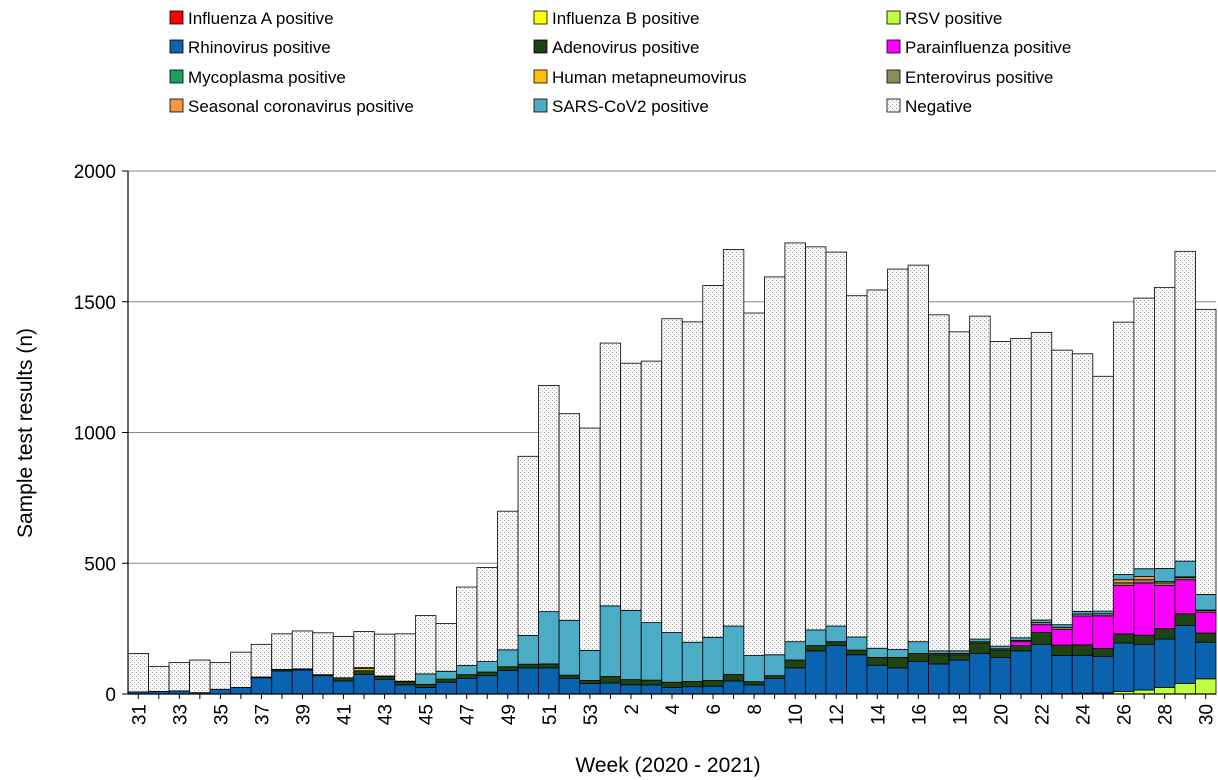 The image size is (1218, 780). What do you see at coordinates (857, 466) in the screenshot?
I see `bar-13-negative` at bounding box center [857, 466].